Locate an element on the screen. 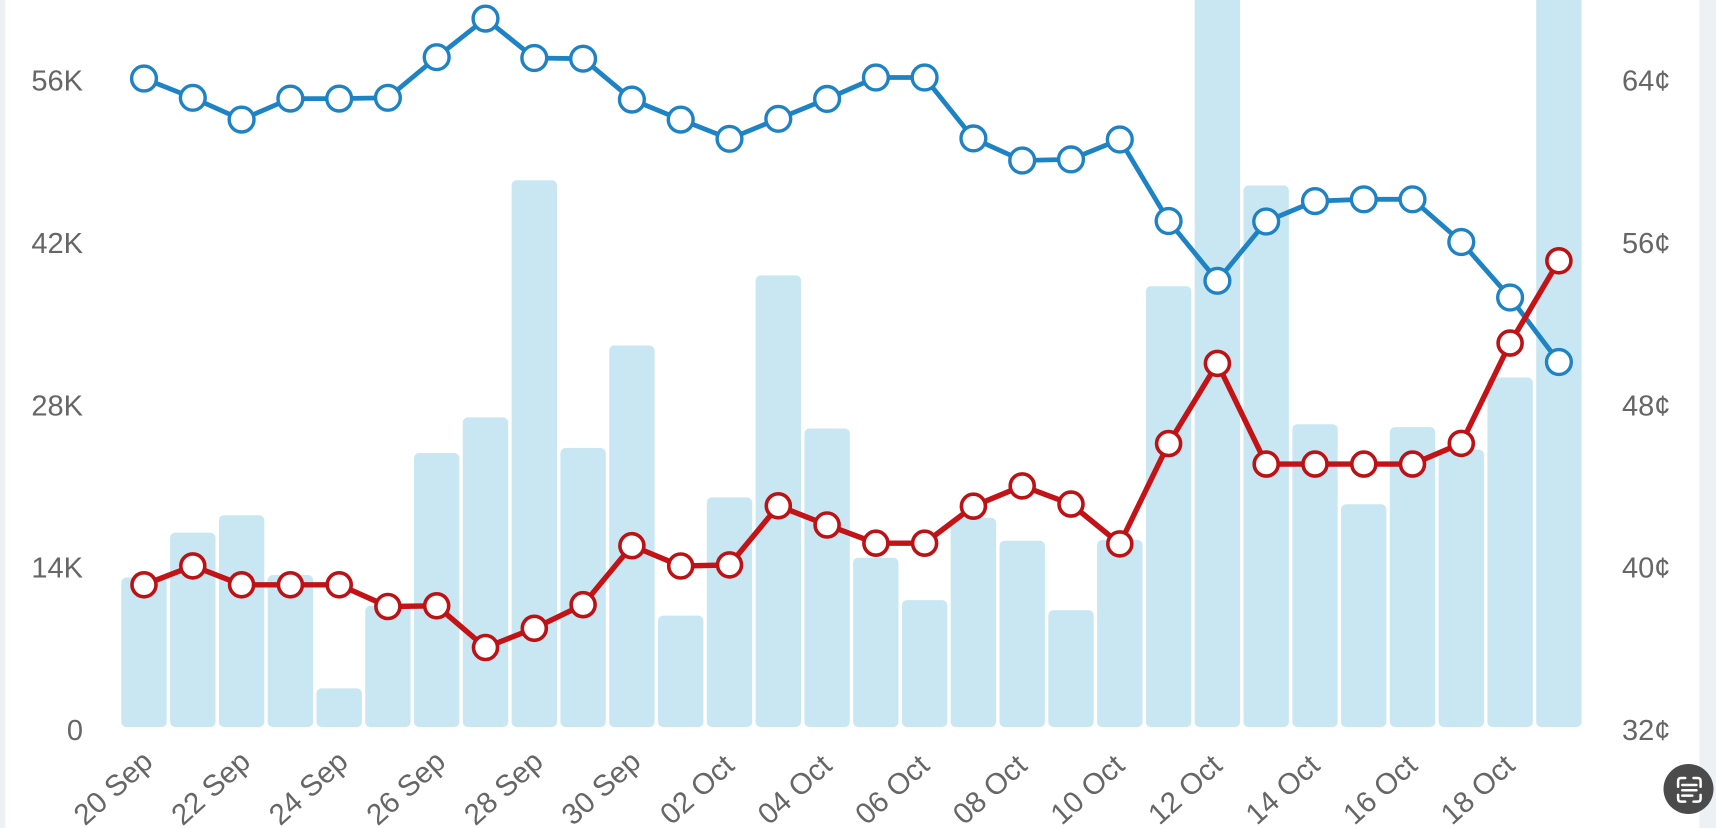  svg-text: 32¢ is located at coordinates (1646, 731).